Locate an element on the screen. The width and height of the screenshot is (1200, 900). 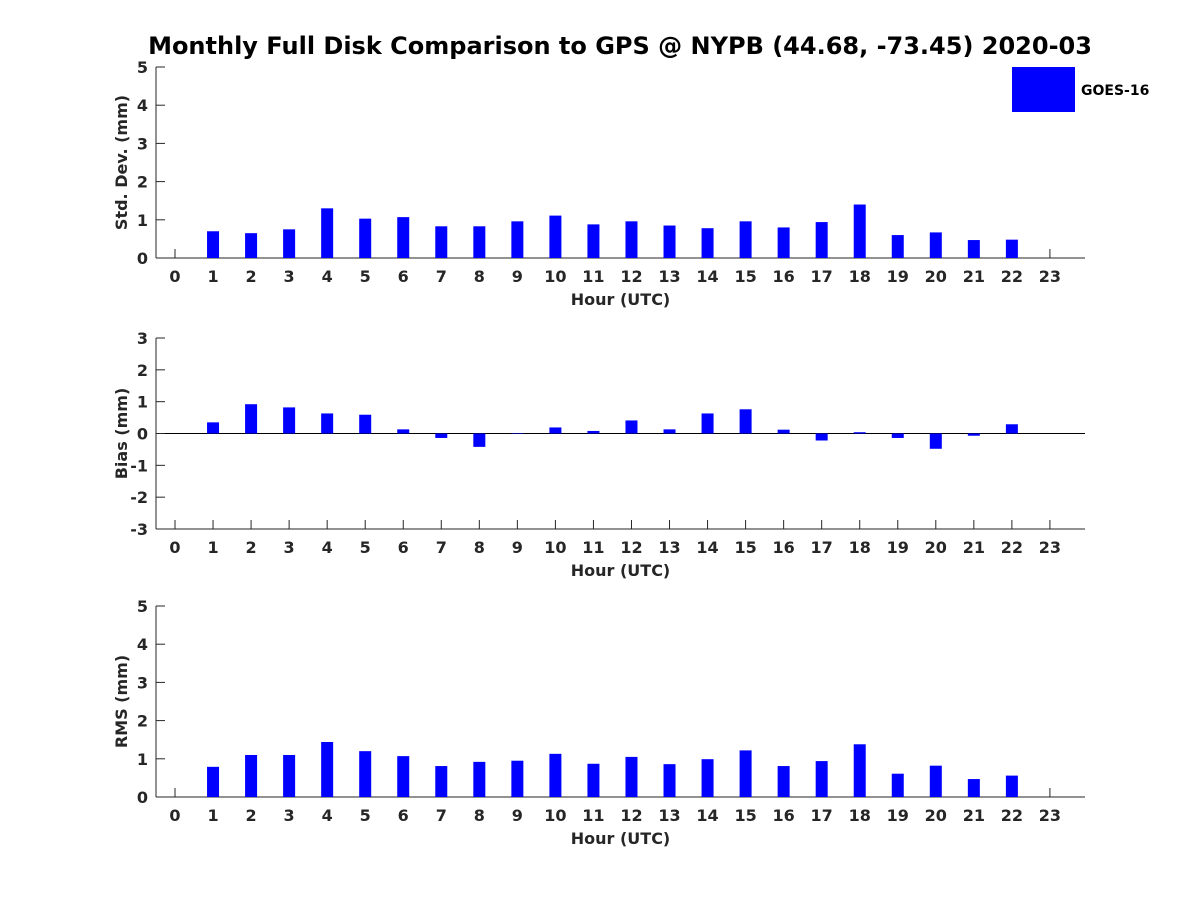
y-axis-label: Bias (mm) is located at coordinates (121, 434).